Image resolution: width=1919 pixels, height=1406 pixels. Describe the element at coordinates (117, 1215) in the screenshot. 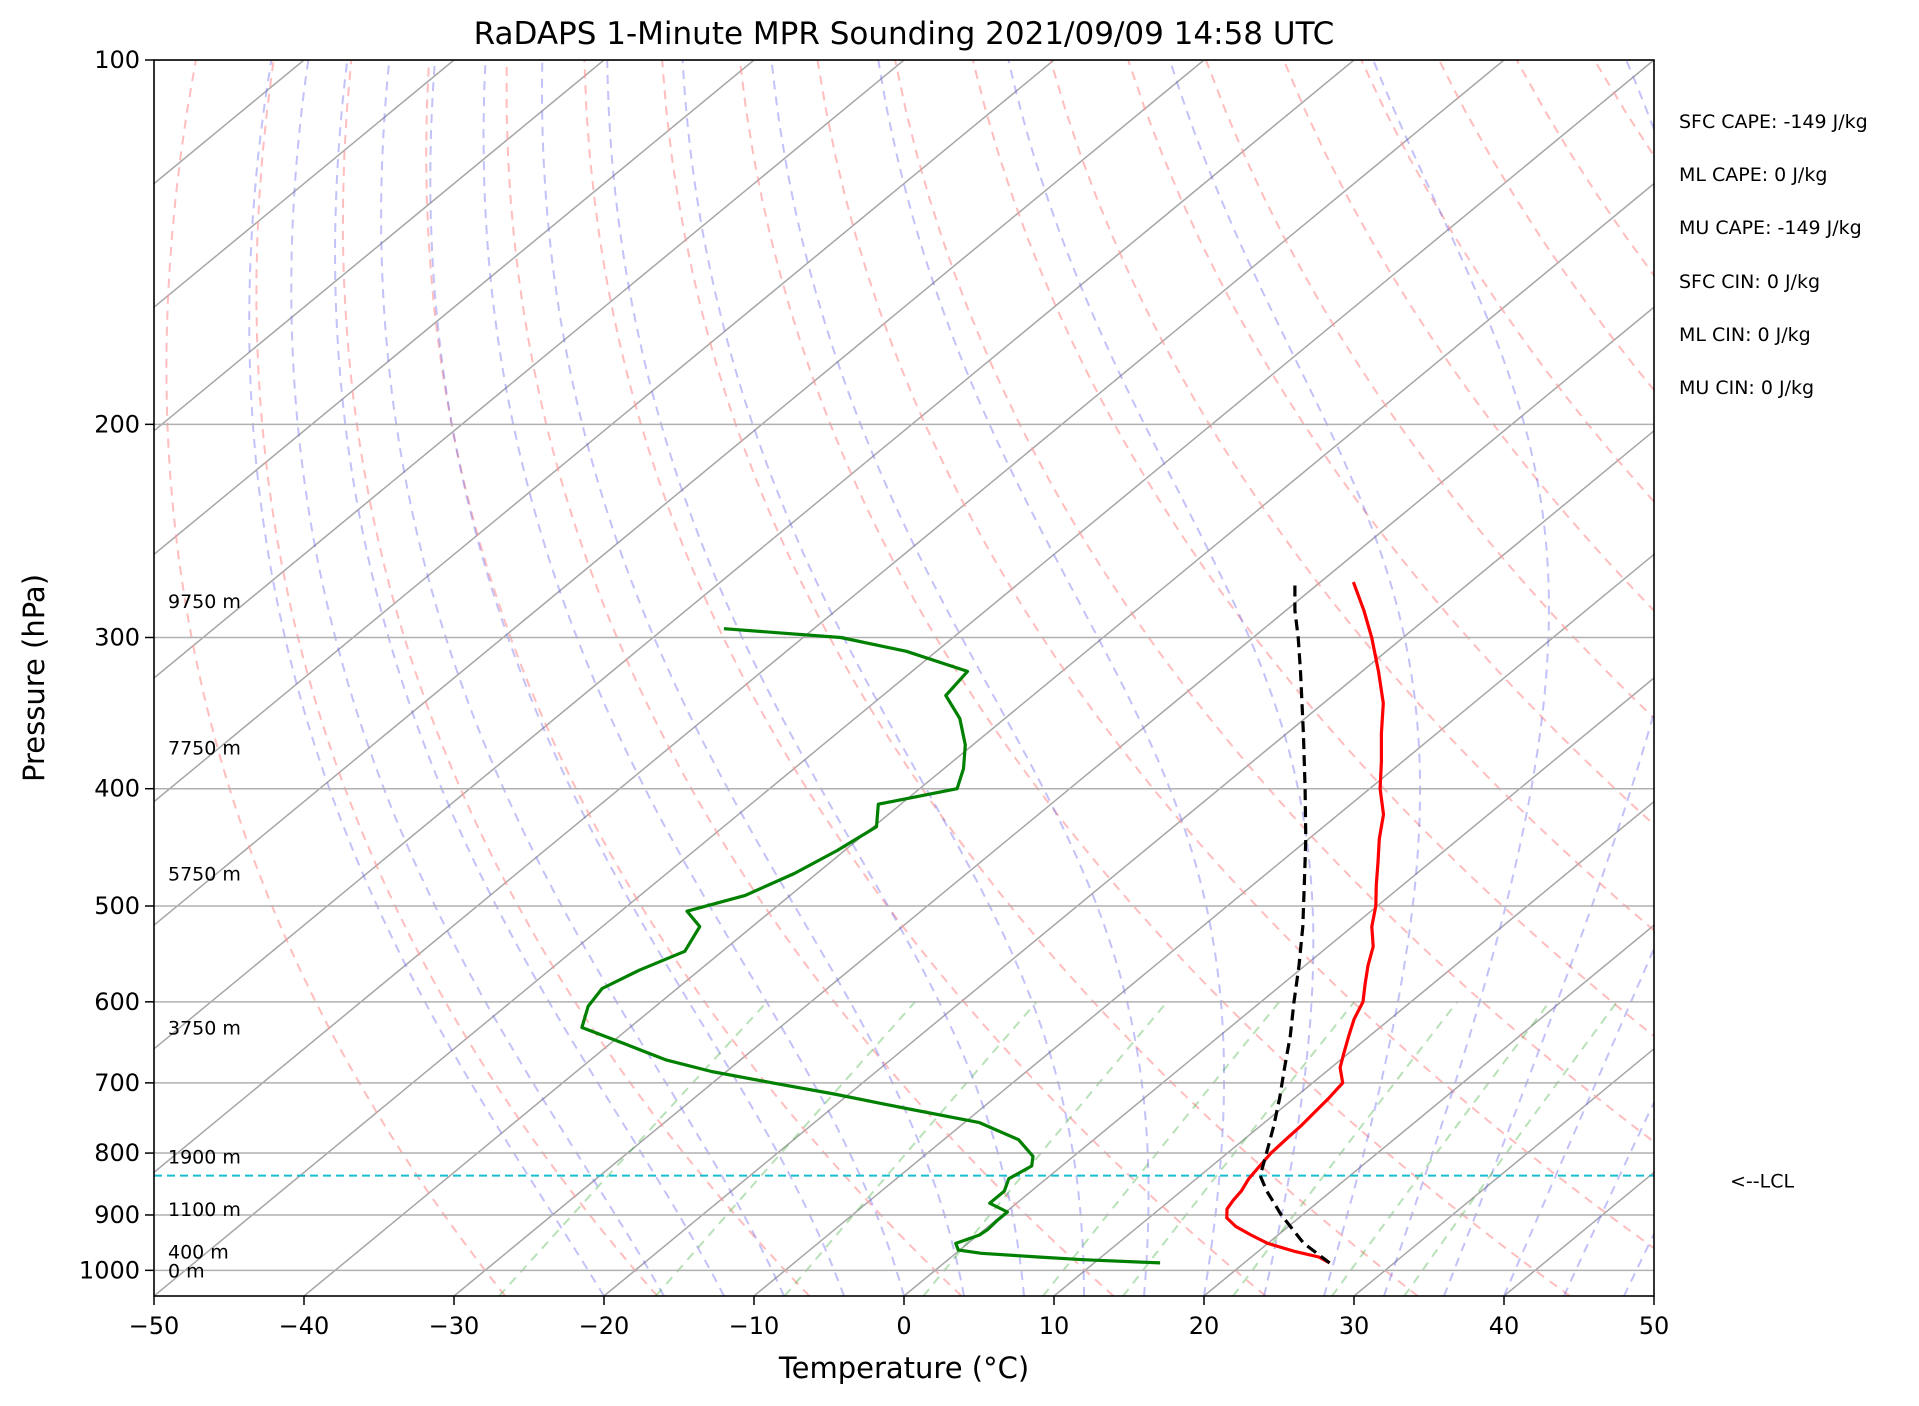

I see `y-tick-label: 900` at that location.